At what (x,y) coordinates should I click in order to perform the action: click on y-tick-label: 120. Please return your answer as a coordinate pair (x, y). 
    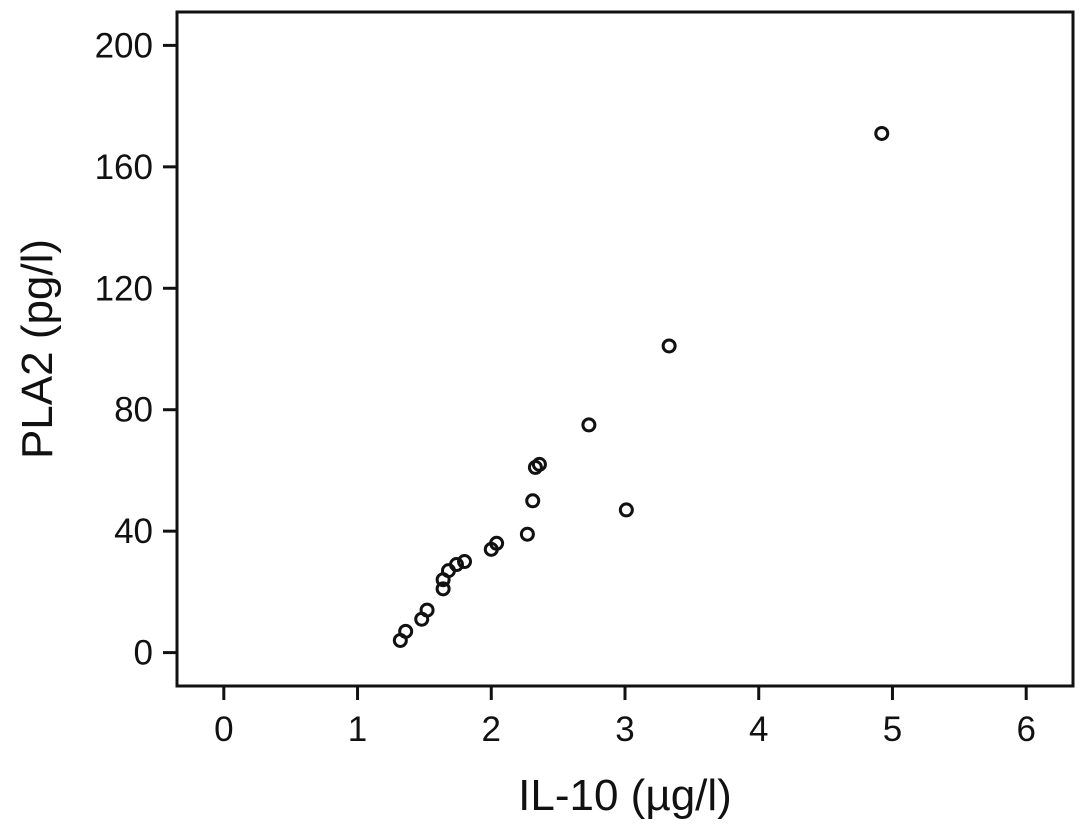
    Looking at the image, I should click on (124, 288).